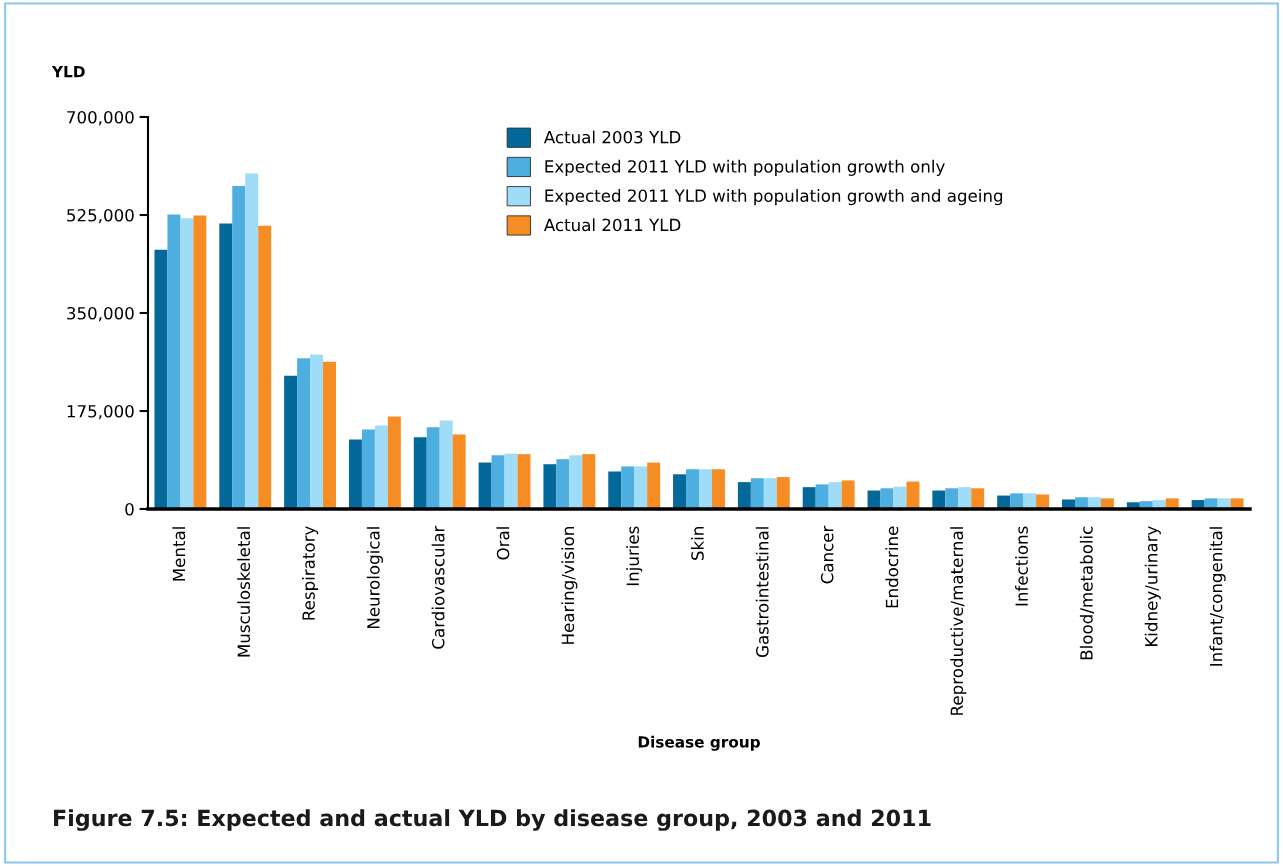 This screenshot has width=1283, height=866. Describe the element at coordinates (612, 137) in the screenshot. I see `legend-label: Actual 2003 YLD` at that location.